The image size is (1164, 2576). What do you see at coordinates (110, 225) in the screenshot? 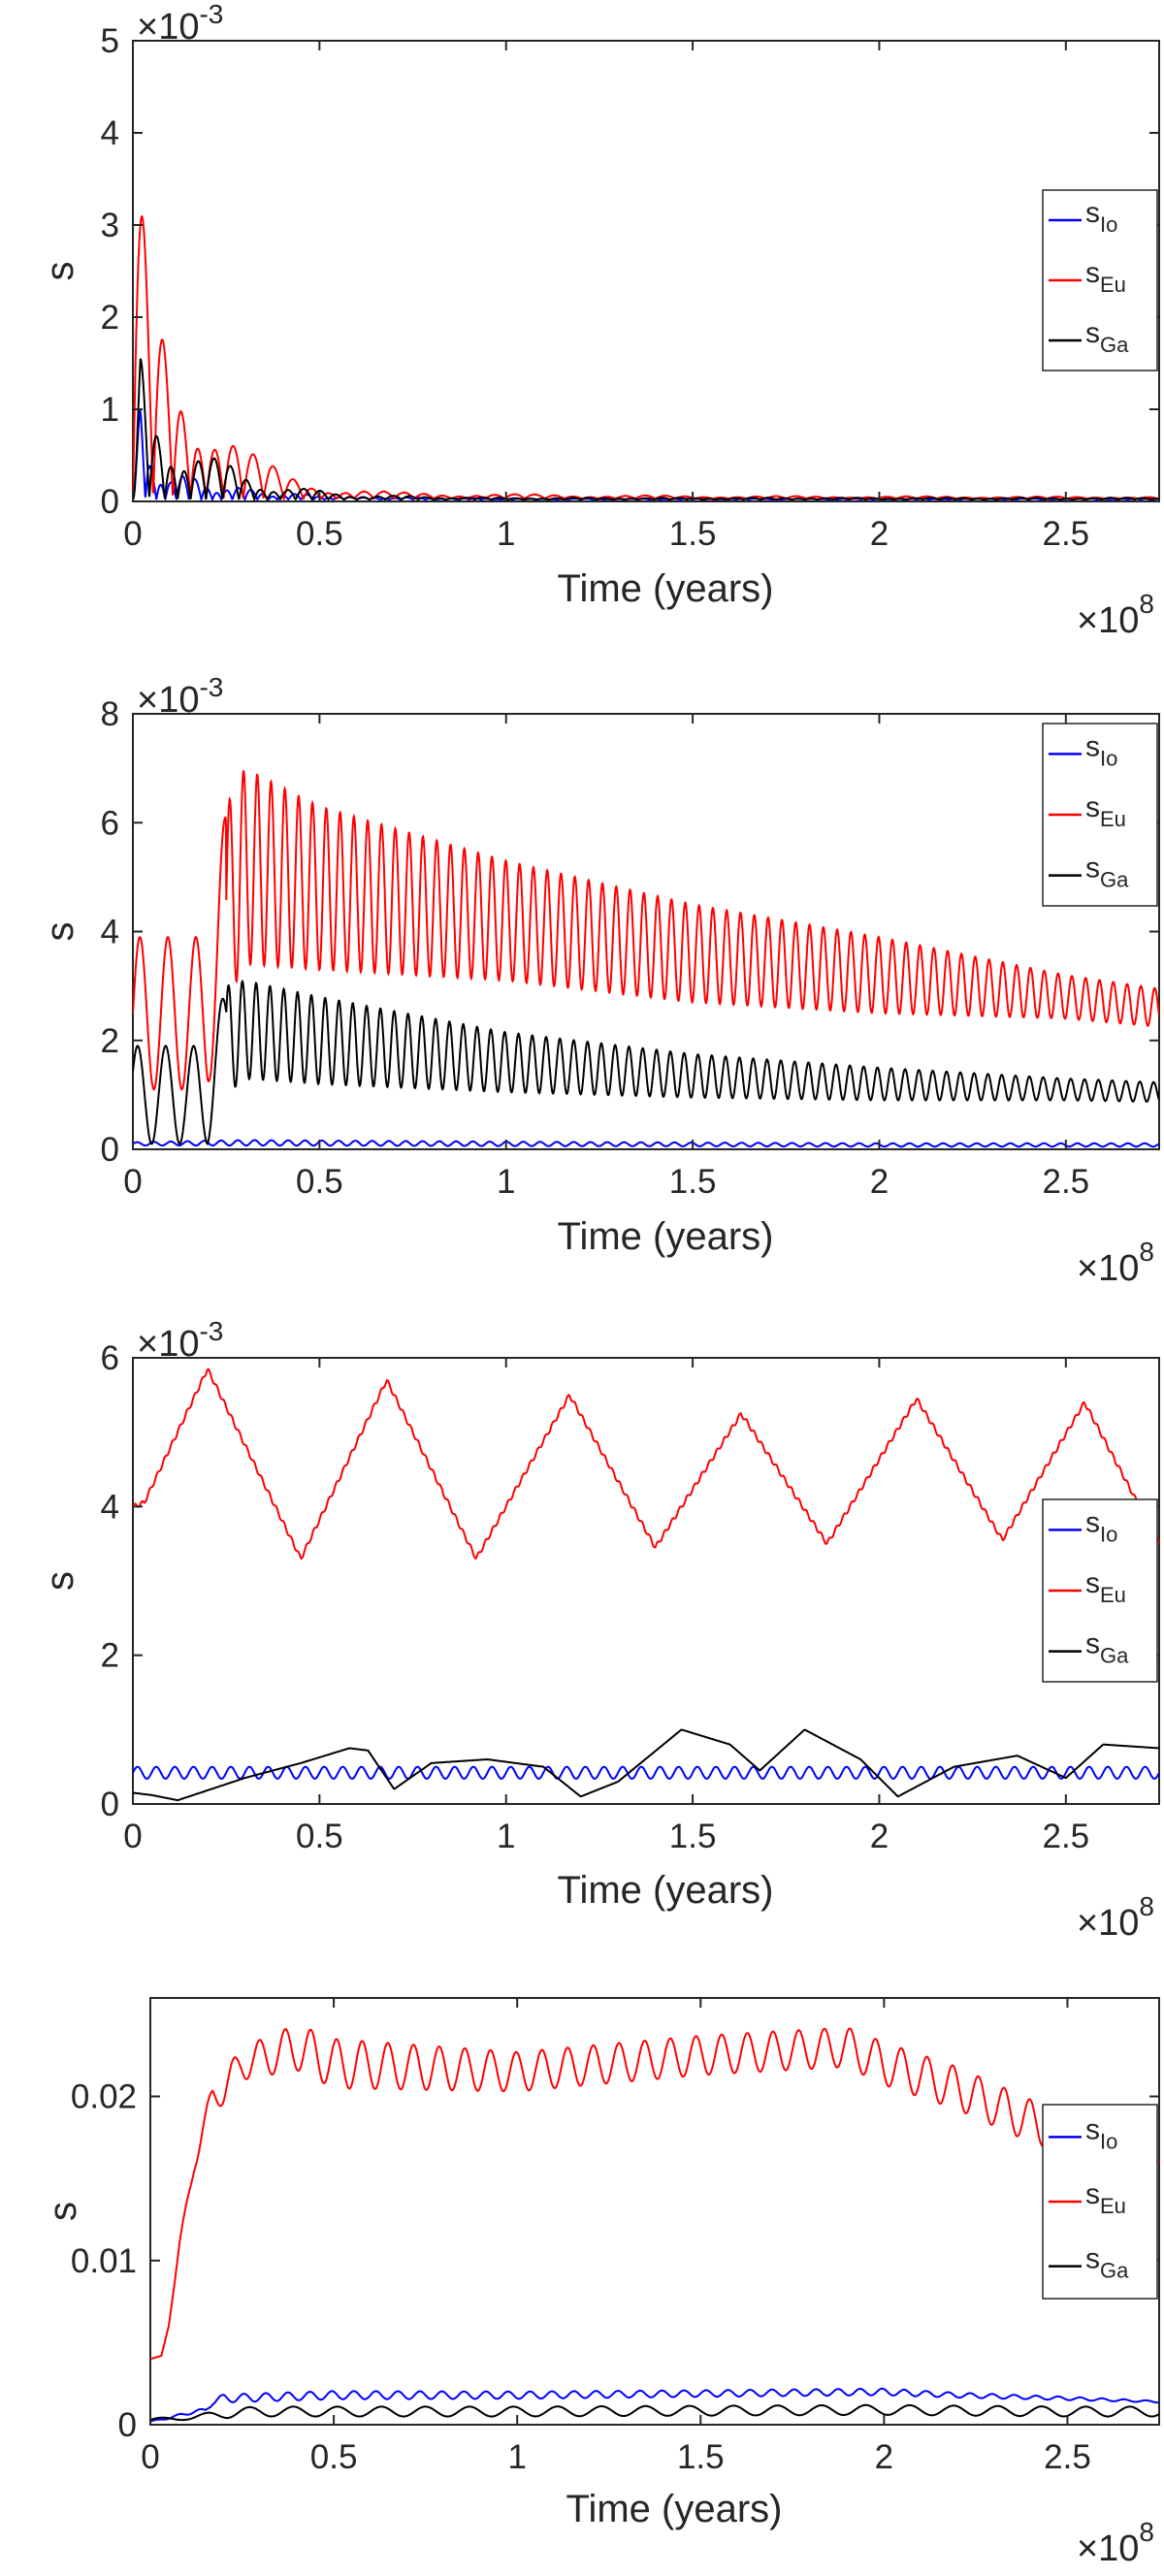
I see `y-tick-label: 3` at bounding box center [110, 225].